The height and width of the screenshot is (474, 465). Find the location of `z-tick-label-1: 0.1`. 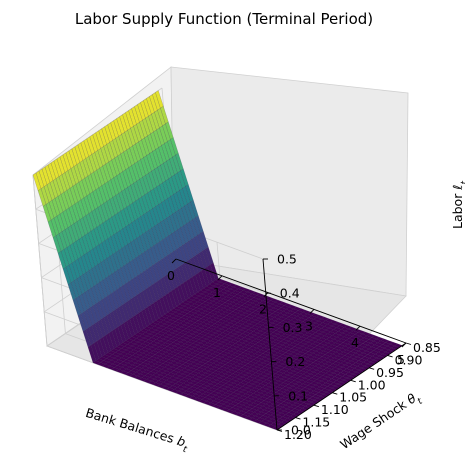

z-tick-label-1: 0.1 is located at coordinates (298, 395).